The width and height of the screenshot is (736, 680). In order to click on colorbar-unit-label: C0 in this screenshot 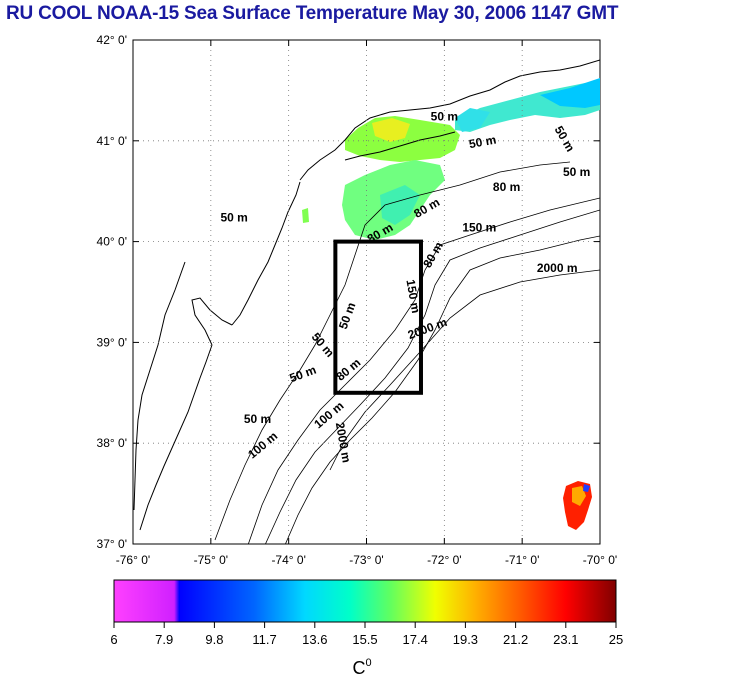, I will do `click(361, 667)`.